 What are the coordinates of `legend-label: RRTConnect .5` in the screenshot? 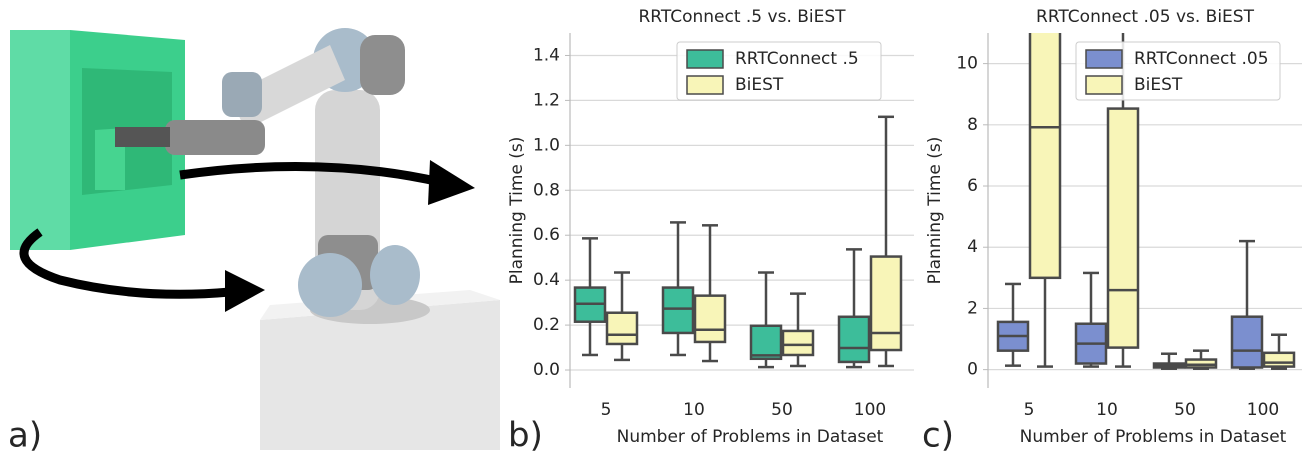 It's located at (797, 59).